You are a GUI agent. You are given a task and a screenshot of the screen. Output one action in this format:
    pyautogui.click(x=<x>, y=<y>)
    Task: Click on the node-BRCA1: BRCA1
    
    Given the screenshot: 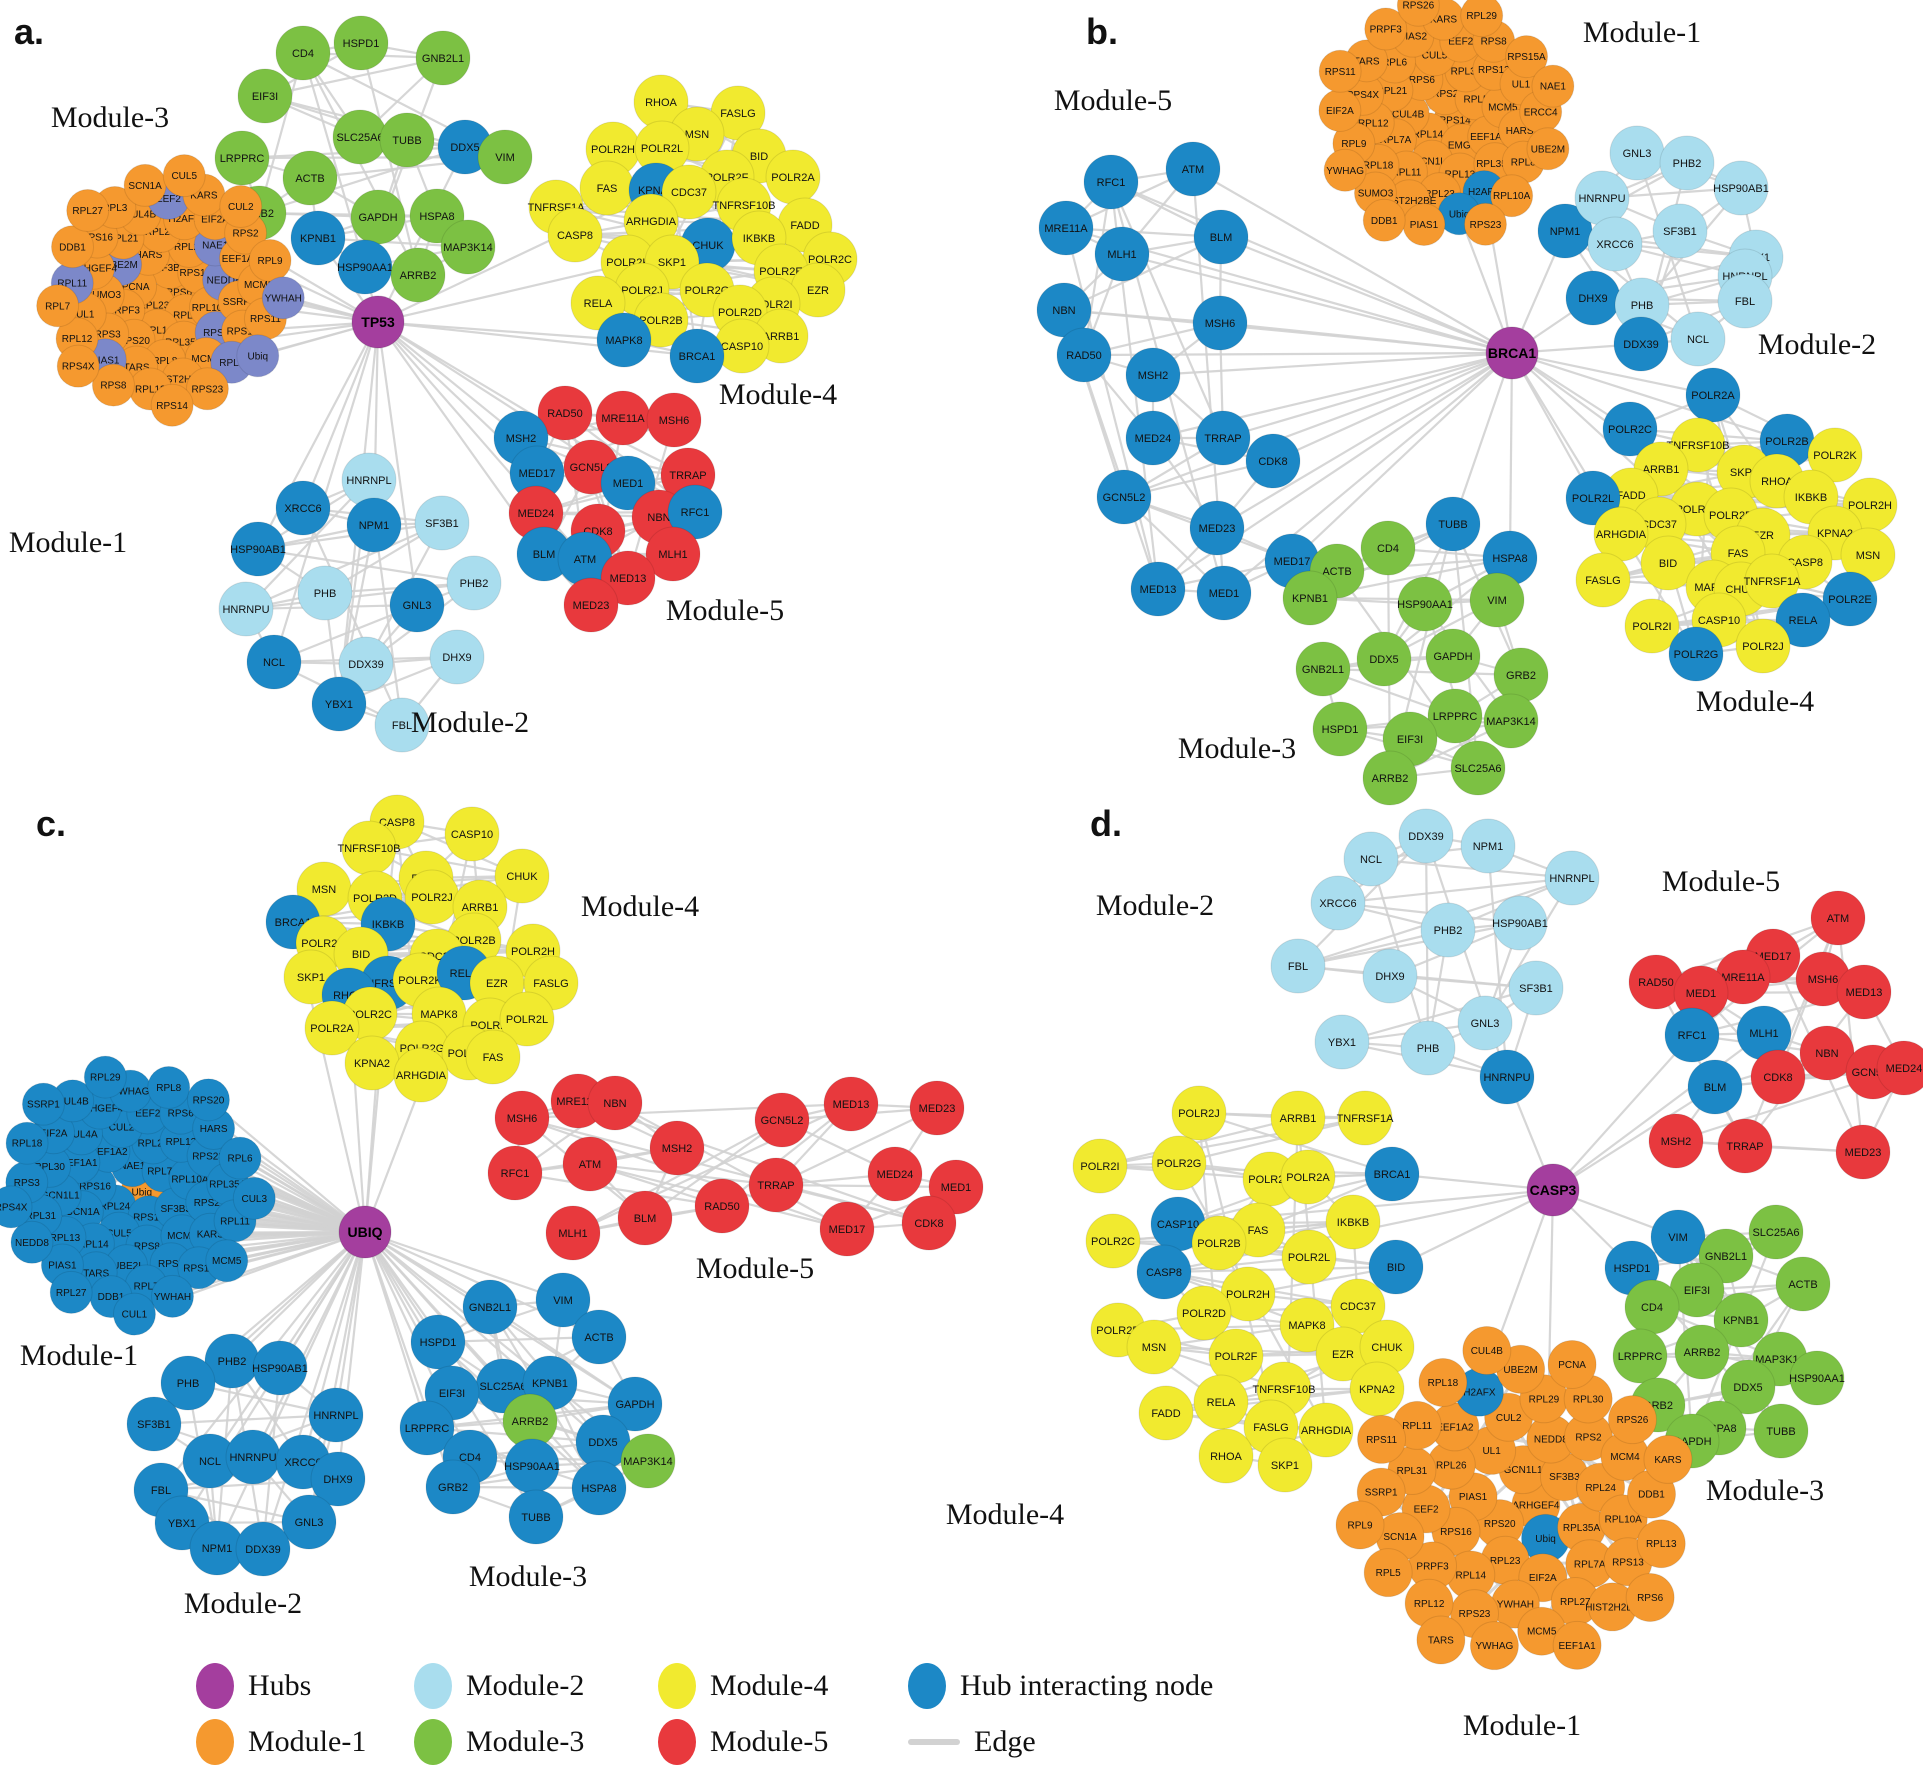 What is the action you would take?
    pyautogui.click(x=697, y=356)
    